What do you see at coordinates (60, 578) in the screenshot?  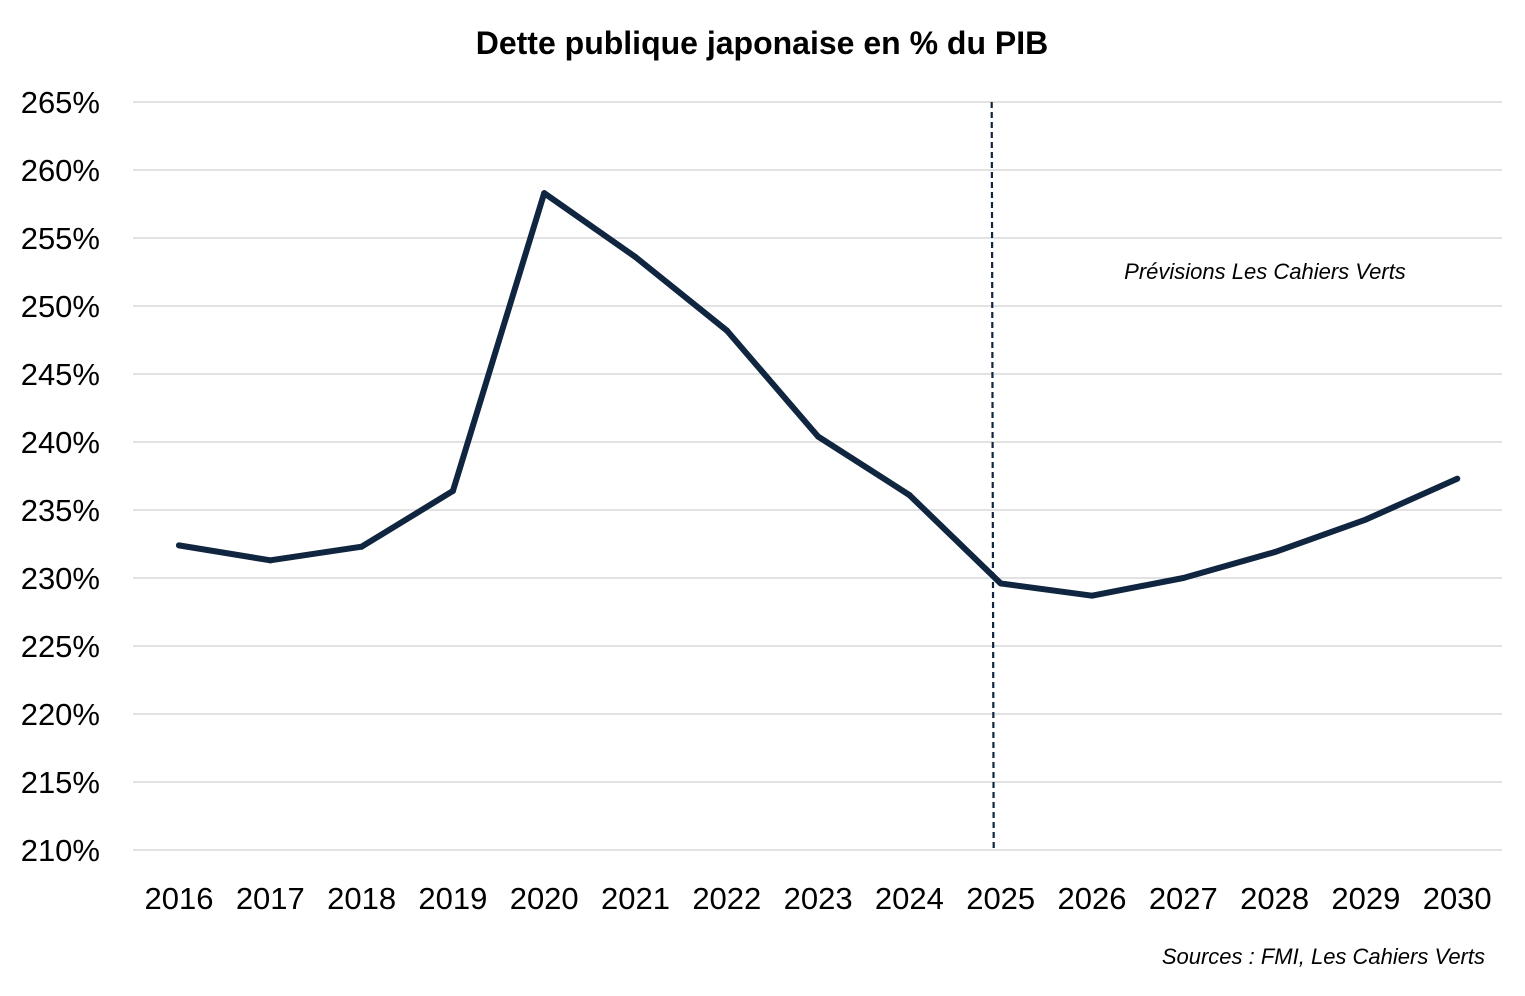 I see `y-tick-label: 230%` at bounding box center [60, 578].